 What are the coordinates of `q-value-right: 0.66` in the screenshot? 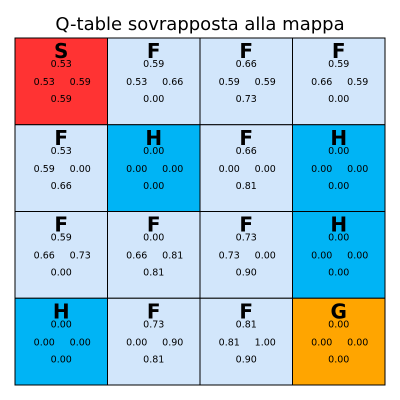 It's located at (172, 82).